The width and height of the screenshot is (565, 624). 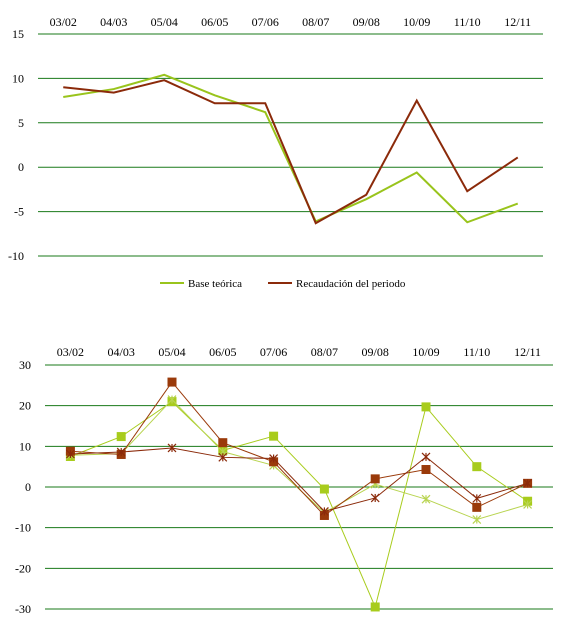 I want to click on chart-1-y-tick-label: -30, so click(x=23, y=609).